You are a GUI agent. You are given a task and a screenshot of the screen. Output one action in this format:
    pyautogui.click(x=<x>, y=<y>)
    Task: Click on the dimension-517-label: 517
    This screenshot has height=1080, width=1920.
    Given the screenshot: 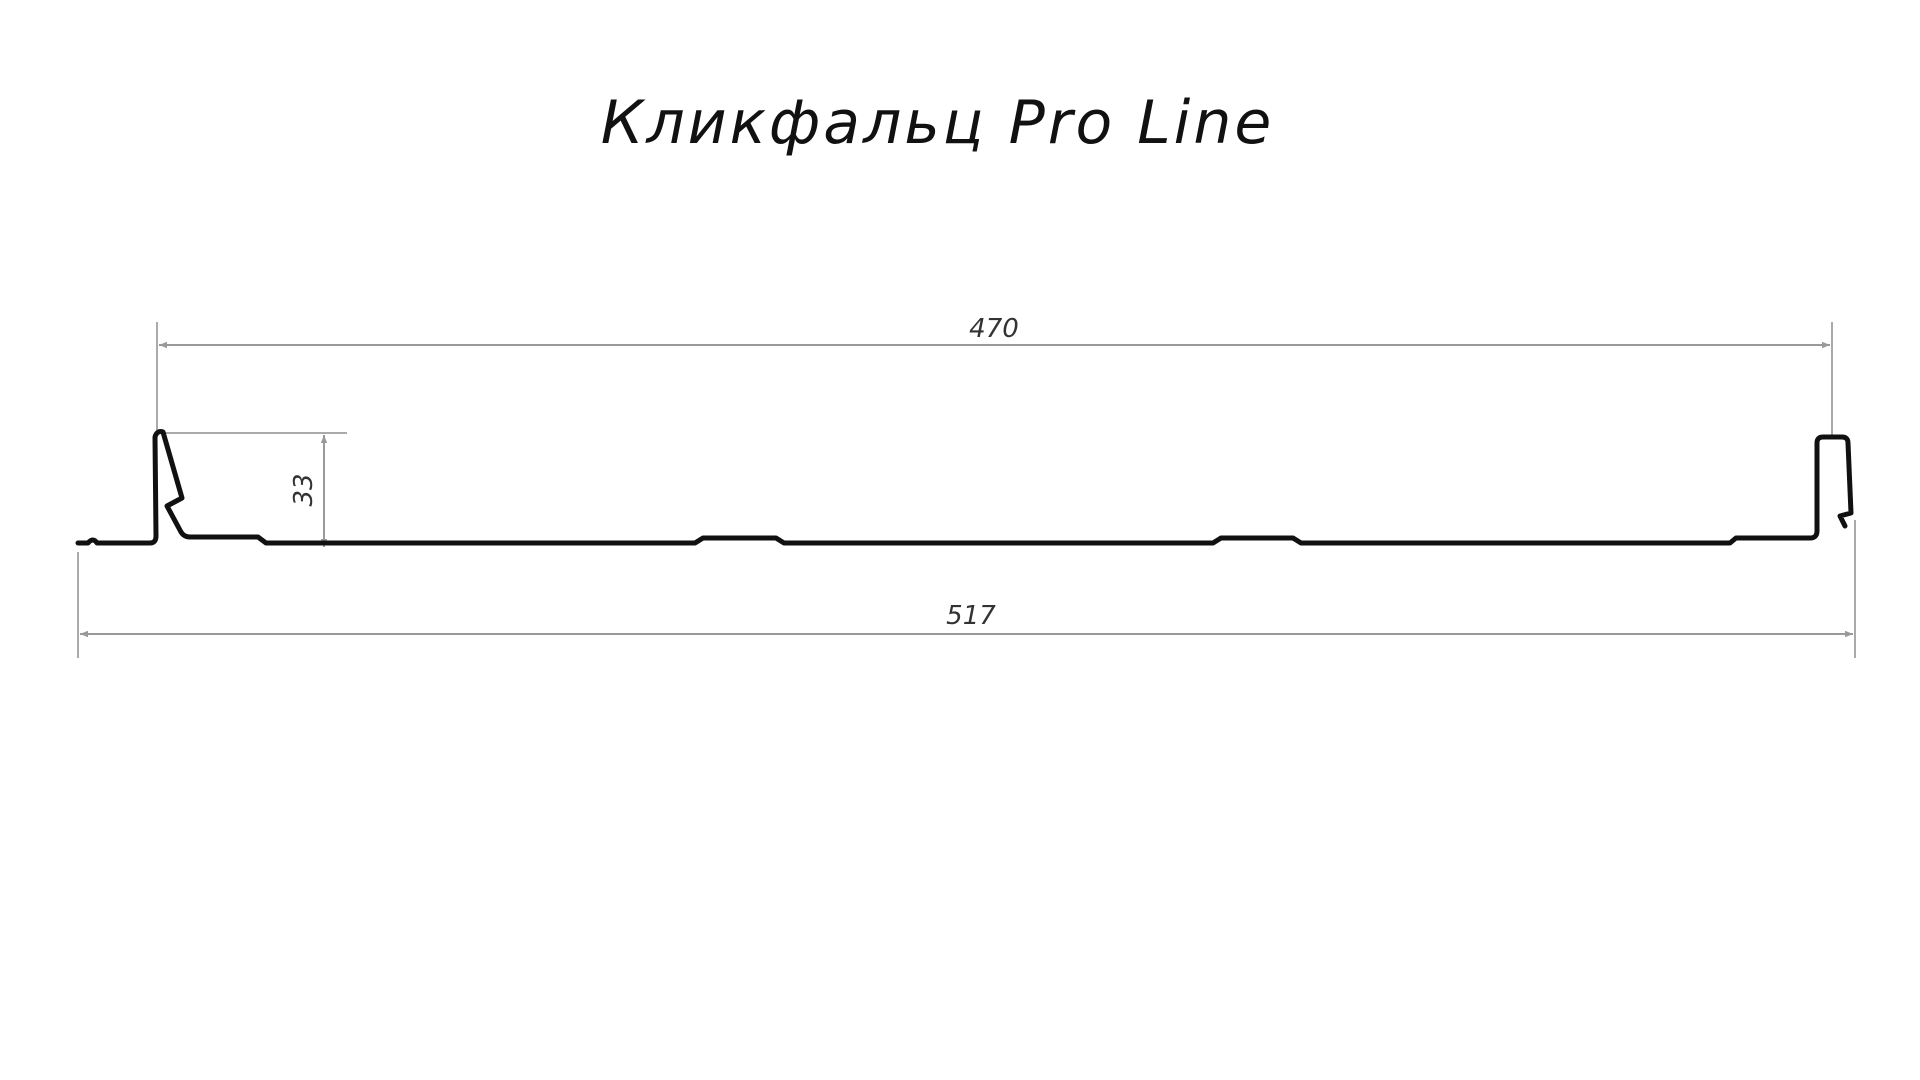 What is the action you would take?
    pyautogui.click(x=971, y=616)
    